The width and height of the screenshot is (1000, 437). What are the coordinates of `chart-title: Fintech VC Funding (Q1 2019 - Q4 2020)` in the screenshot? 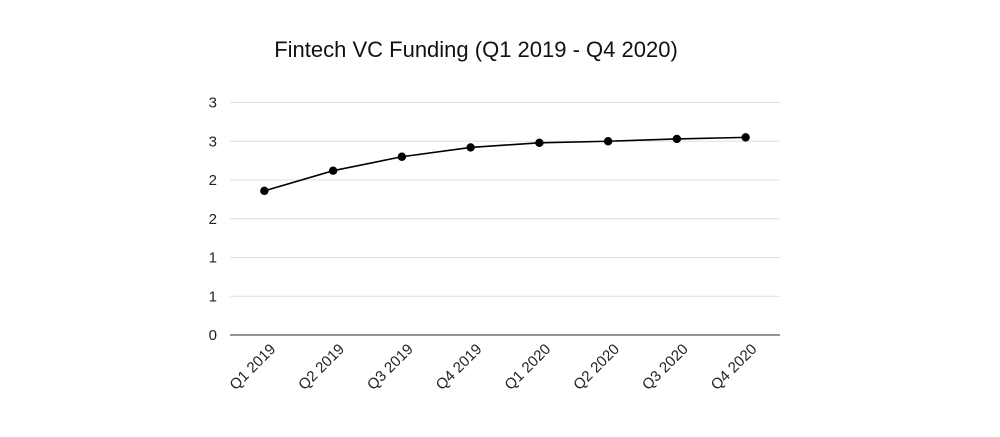 It's located at (476, 49).